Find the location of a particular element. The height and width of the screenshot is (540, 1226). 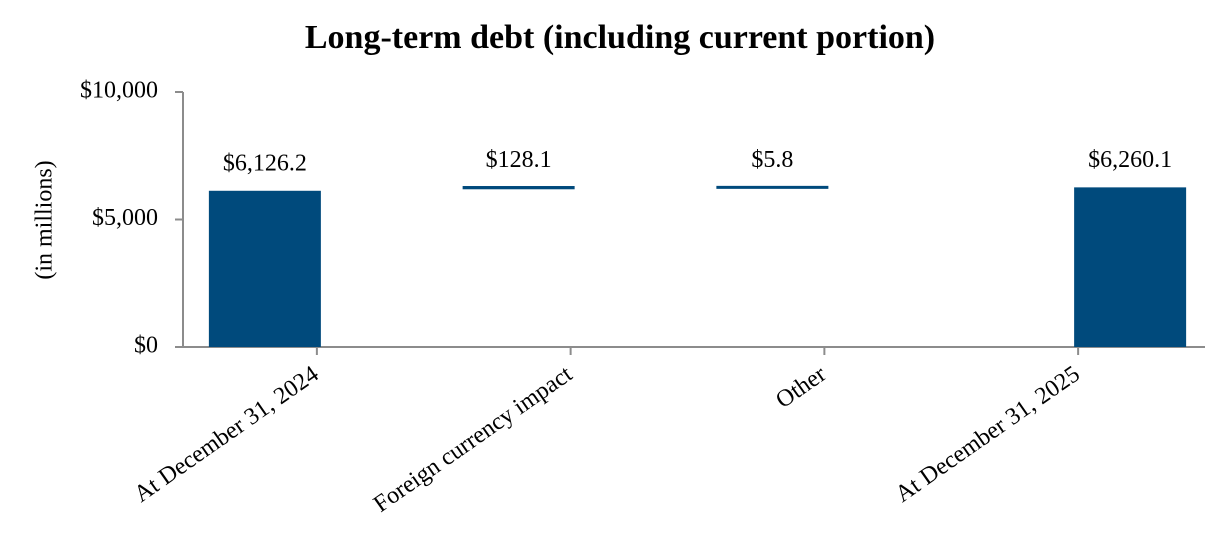

value-label: $5.8 is located at coordinates (772, 160).